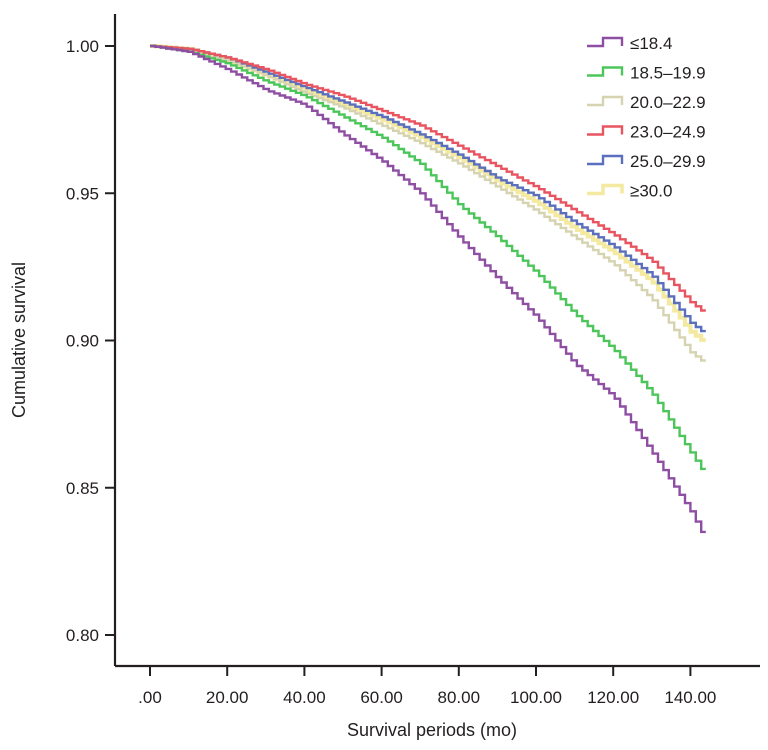 This screenshot has height=750, width=768. I want to click on legend-label: ≤18.4, so click(651, 43).